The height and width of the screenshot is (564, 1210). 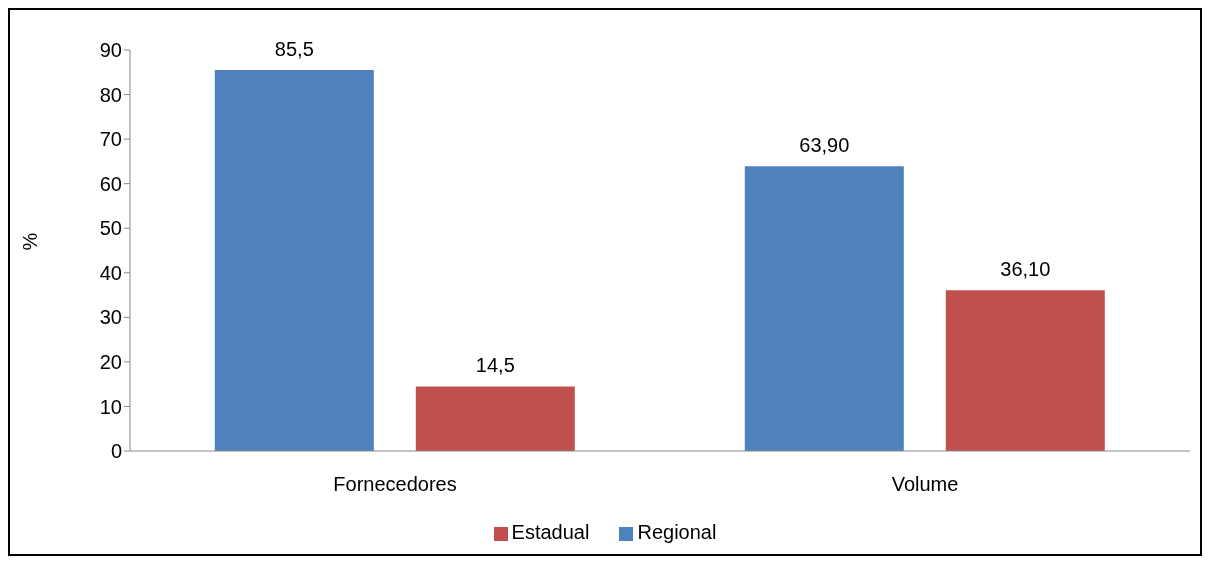 What do you see at coordinates (677, 532) in the screenshot?
I see `legend-label: Regional` at bounding box center [677, 532].